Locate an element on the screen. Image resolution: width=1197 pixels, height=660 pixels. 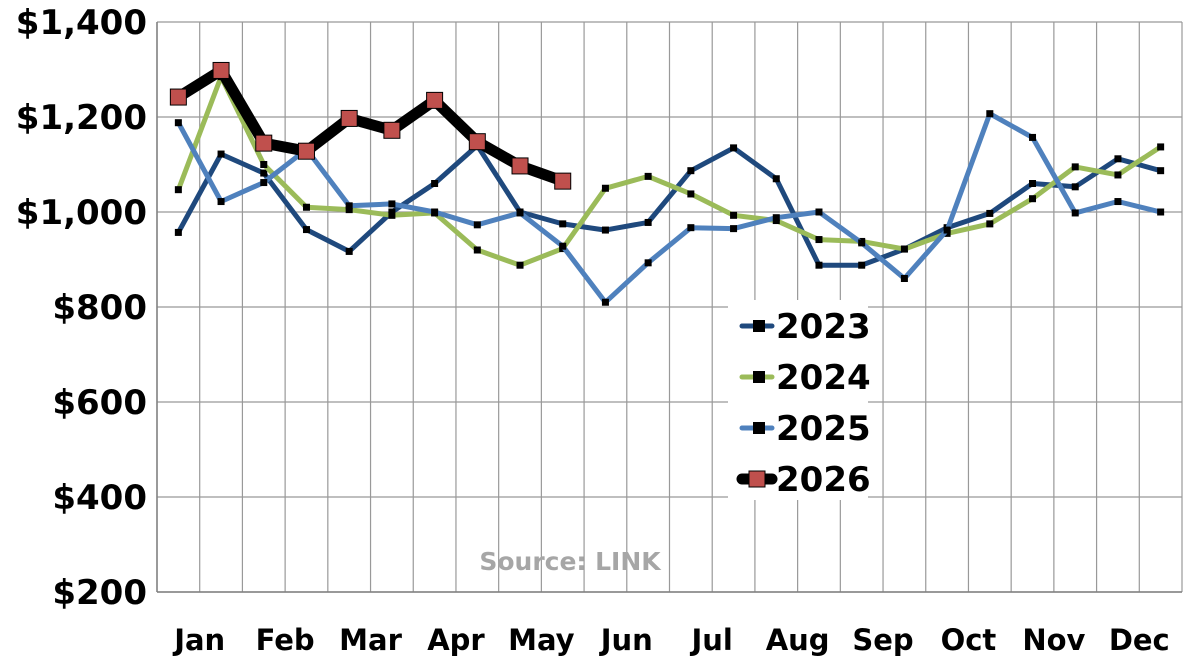
series-line-2026 is located at coordinates (370, 125).